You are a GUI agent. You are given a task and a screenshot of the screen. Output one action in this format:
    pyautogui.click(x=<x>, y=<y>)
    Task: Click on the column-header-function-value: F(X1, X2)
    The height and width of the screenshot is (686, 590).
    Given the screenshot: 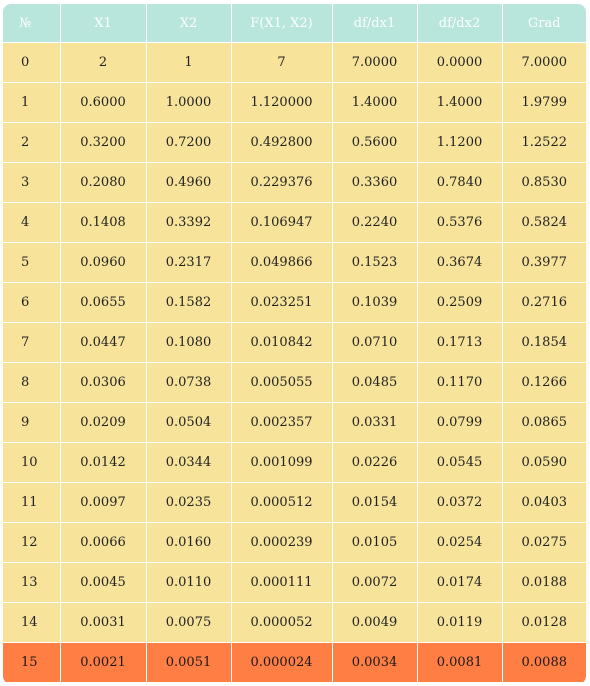 What is the action you would take?
    pyautogui.click(x=282, y=23)
    